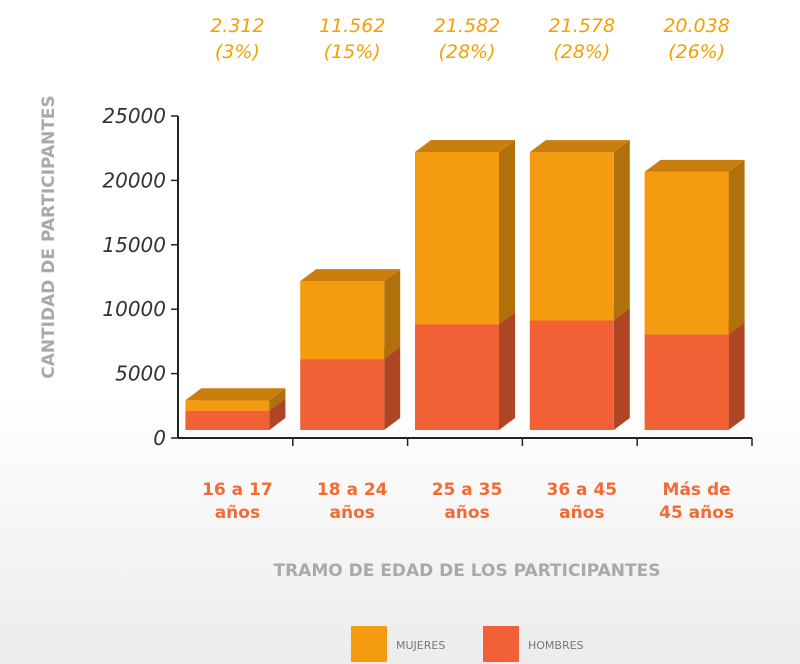 This screenshot has height=664, width=800. I want to click on x-category-label: 45 años, so click(696, 513).